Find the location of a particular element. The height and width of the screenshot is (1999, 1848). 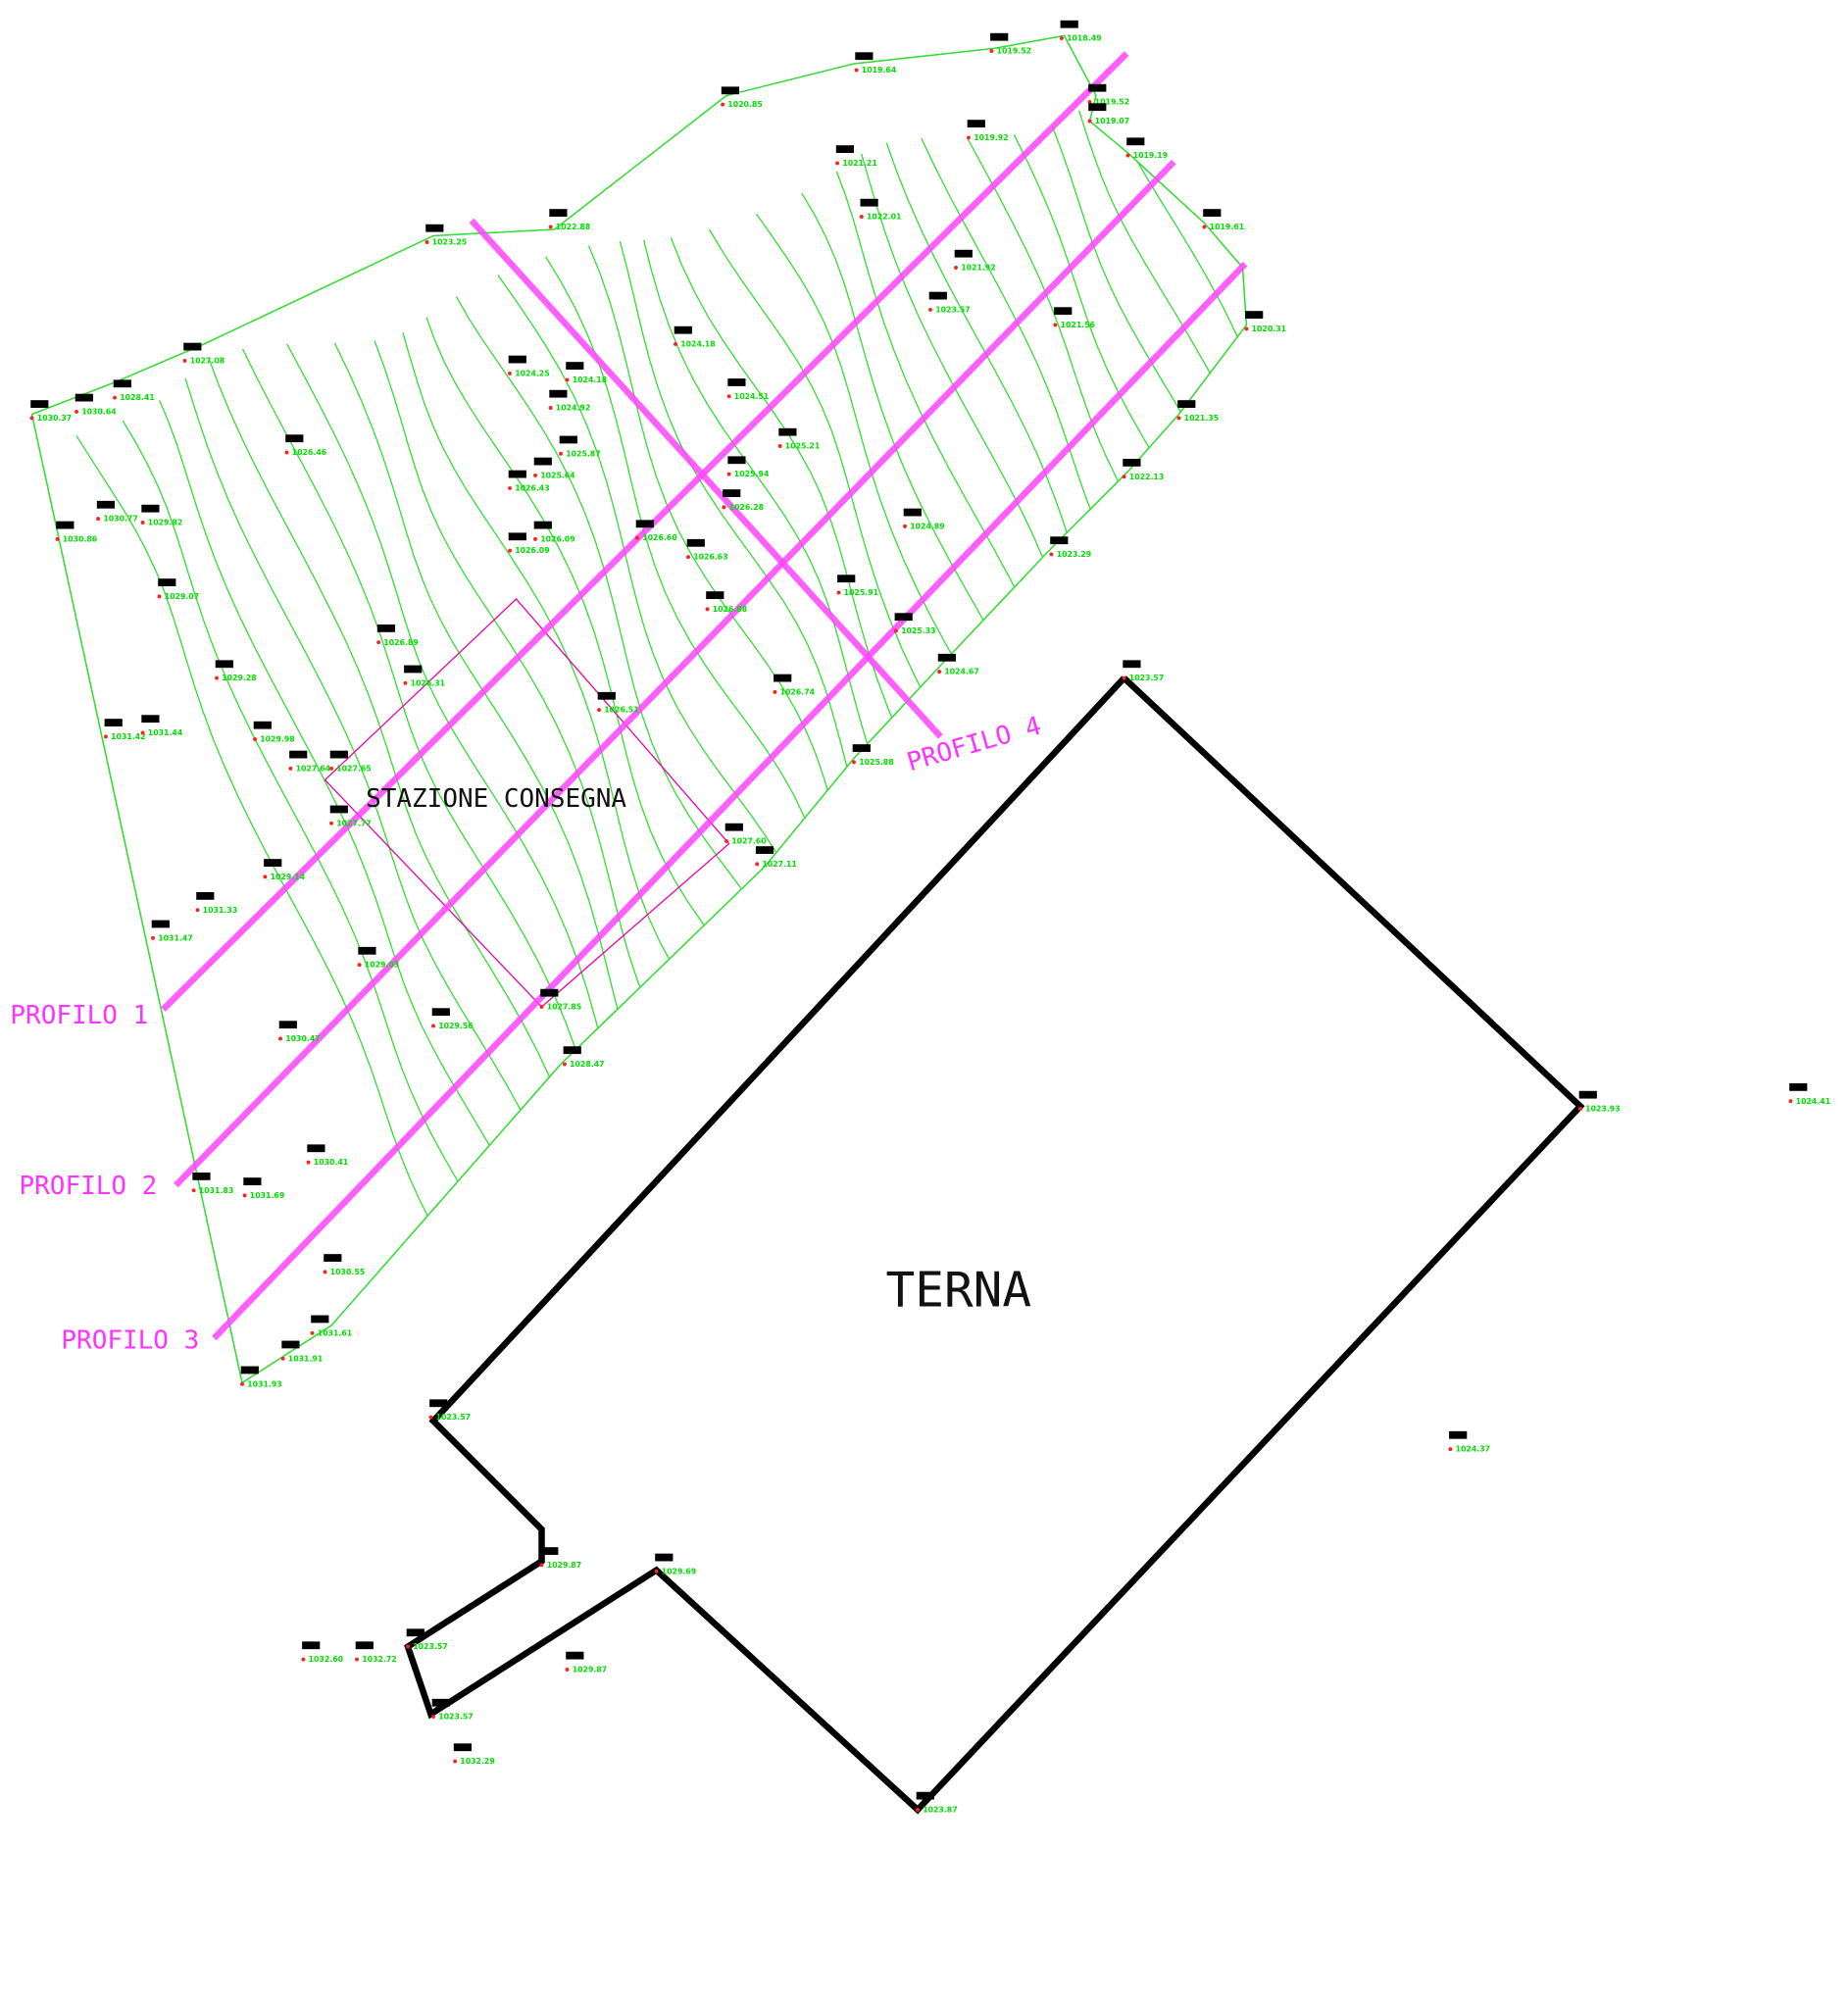

elevation-label: 1026.60 is located at coordinates (659, 537).